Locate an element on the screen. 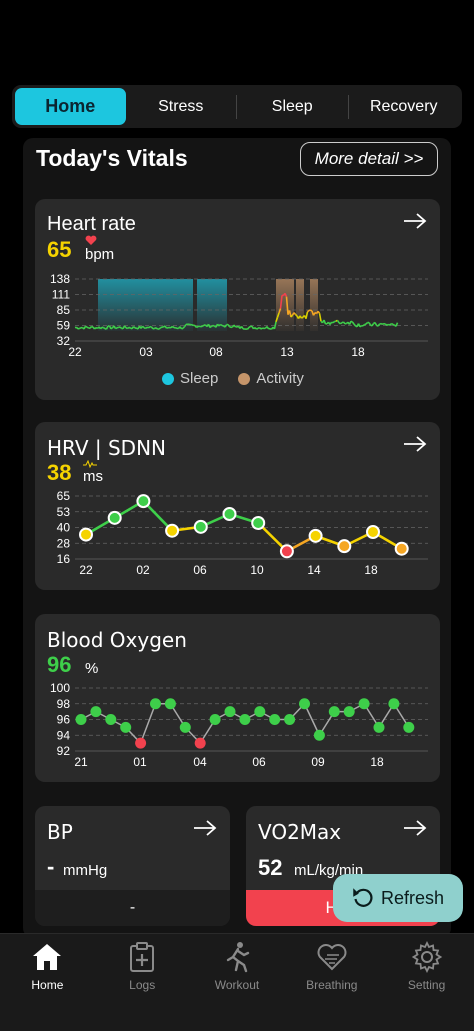 Image resolution: width=474 pixels, height=1031 pixels. bp-card: BP - mmHg - is located at coordinates (132, 866).